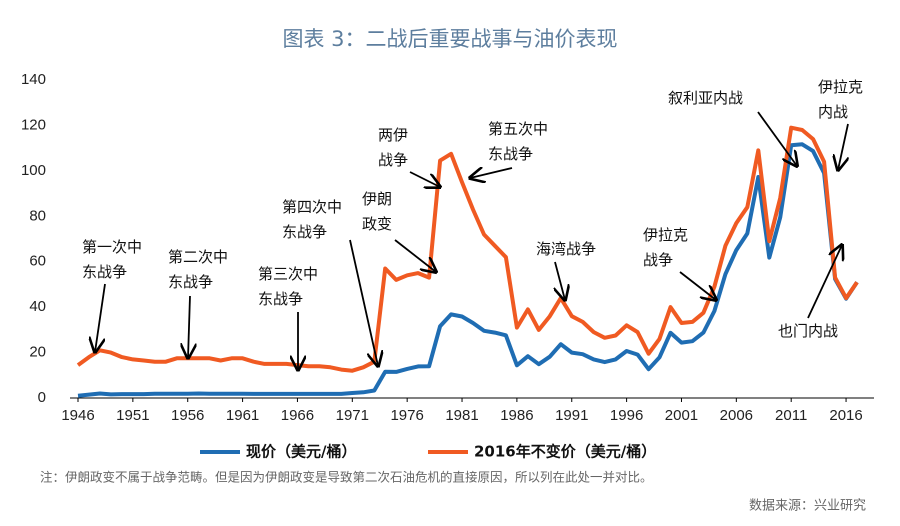 The image size is (900, 526). I want to click on x-tick-label: 2016, so click(845, 415).